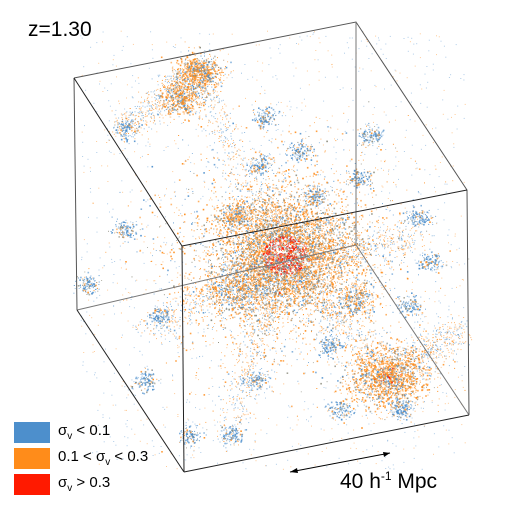 This screenshot has width=510, height=510. Describe the element at coordinates (75, 194) in the screenshot. I see `cube-back-edge-left` at that location.